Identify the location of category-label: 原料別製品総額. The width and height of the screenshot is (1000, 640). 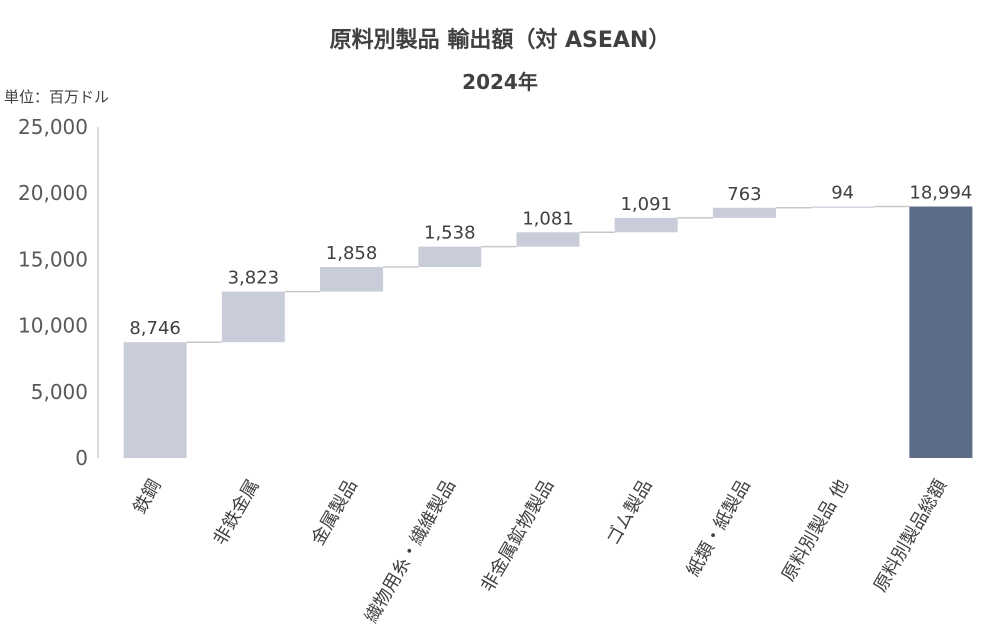
(910, 536).